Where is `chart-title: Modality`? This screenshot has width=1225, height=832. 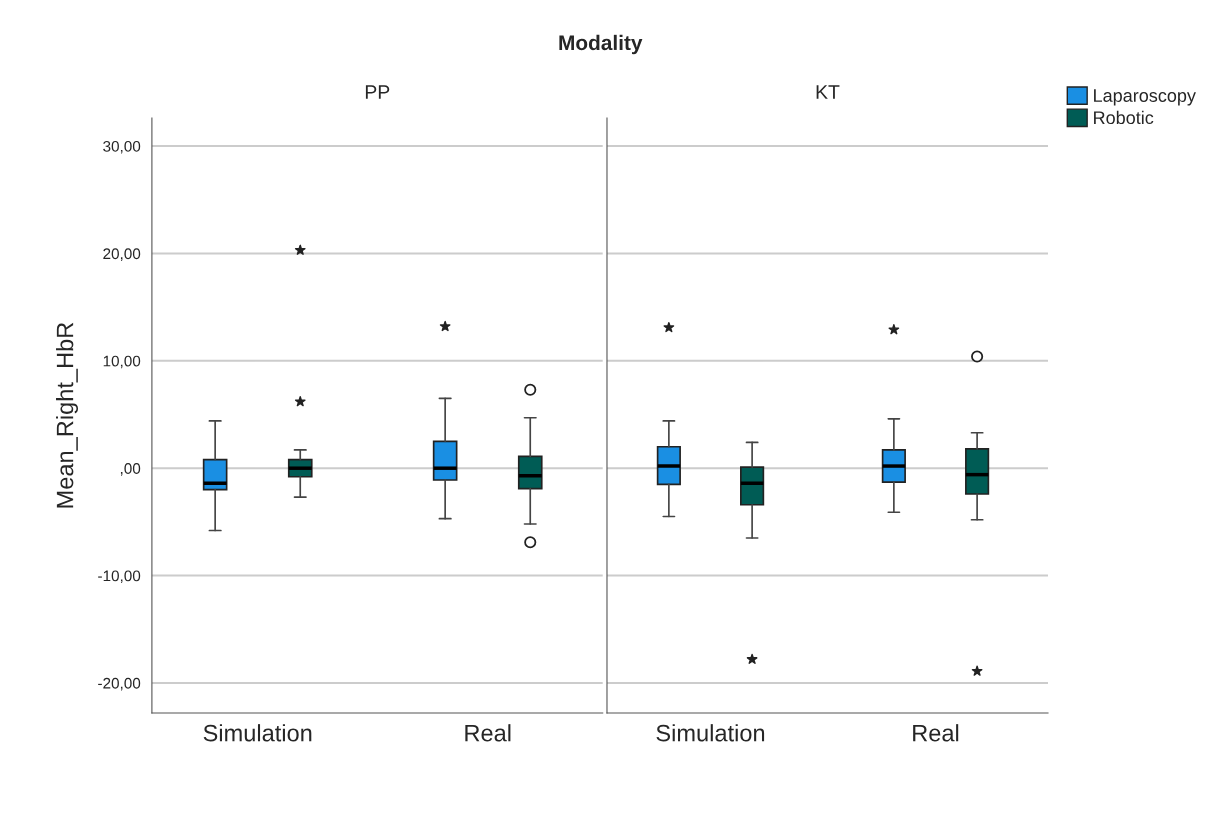
chart-title: Modality is located at coordinates (601, 44).